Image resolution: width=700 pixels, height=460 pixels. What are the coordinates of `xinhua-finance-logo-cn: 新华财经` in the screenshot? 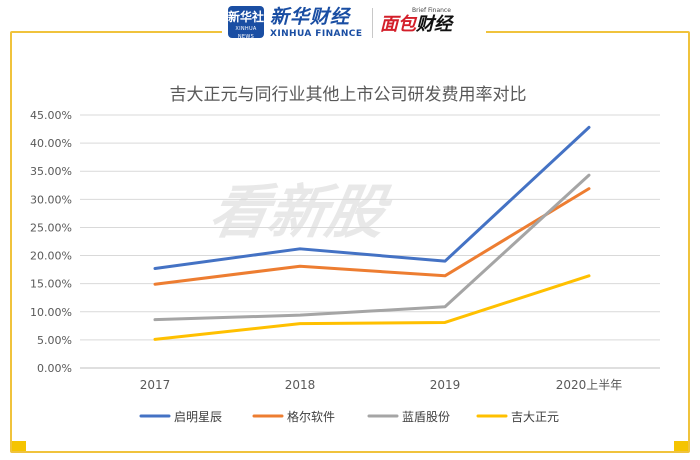 It's located at (310, 17).